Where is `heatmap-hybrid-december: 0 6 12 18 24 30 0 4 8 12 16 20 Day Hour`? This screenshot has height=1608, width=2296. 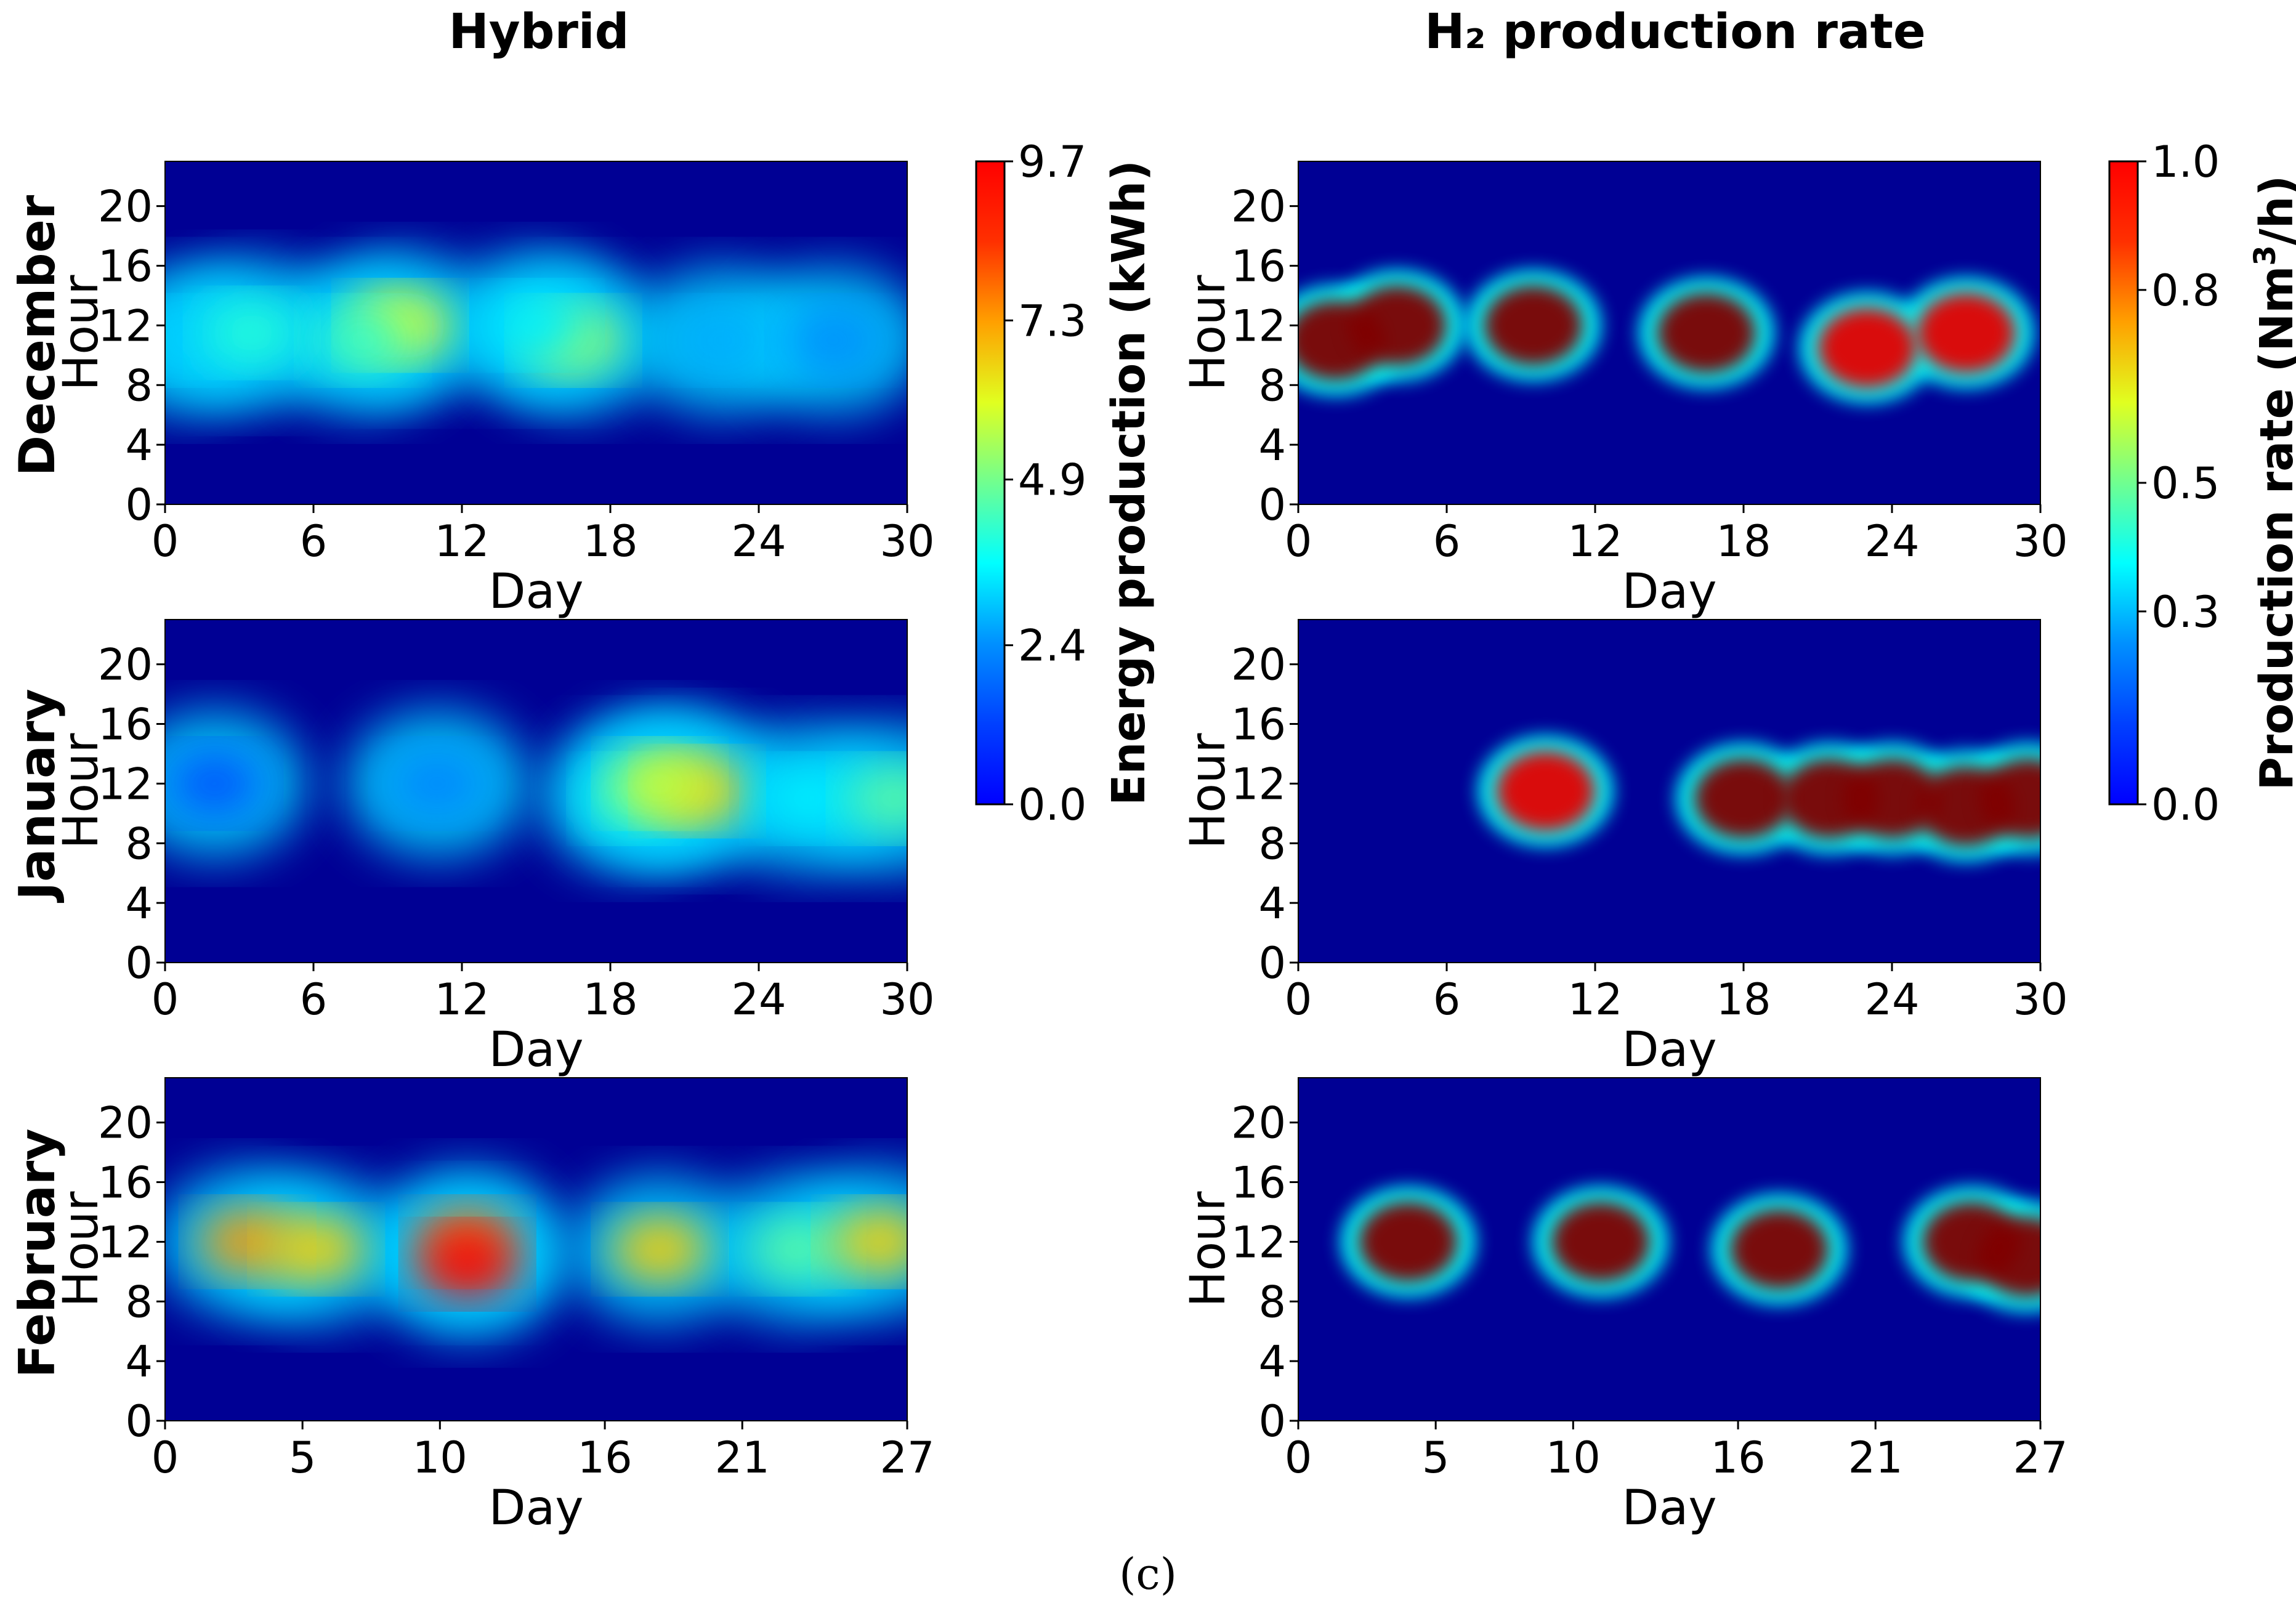 heatmap-hybrid-december: 0 6 12 18 24 30 0 4 8 12 16 20 Day Hour is located at coordinates (494, 390).